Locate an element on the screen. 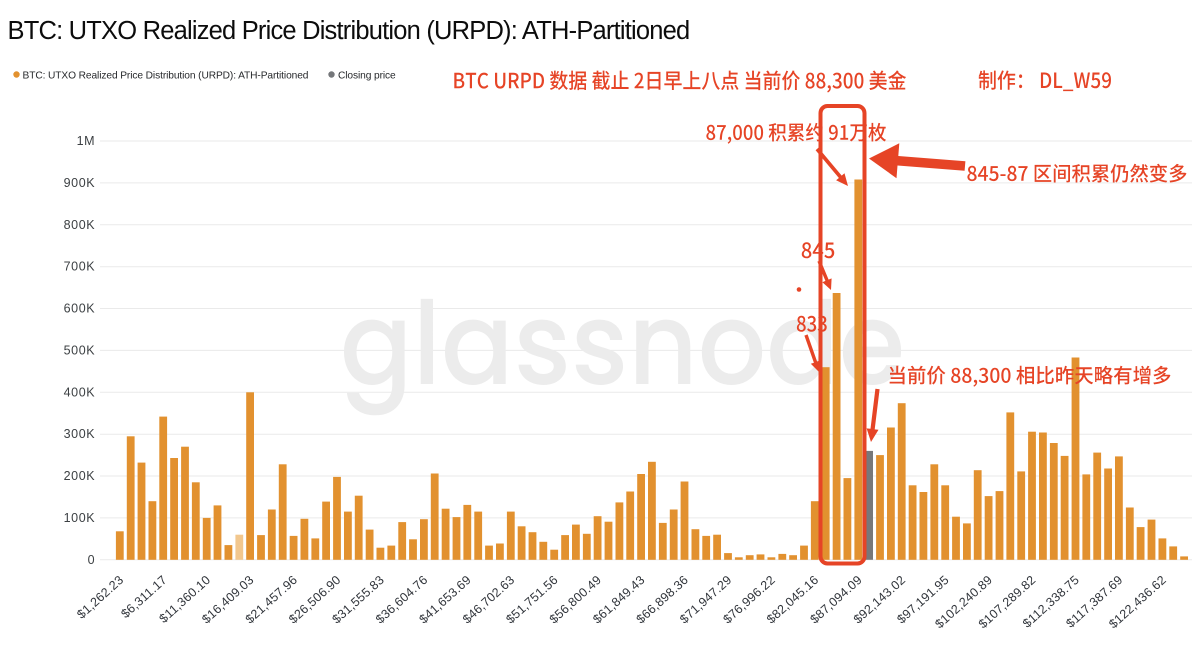 The image size is (1200, 646). svg-text: 700K is located at coordinates (80, 267).